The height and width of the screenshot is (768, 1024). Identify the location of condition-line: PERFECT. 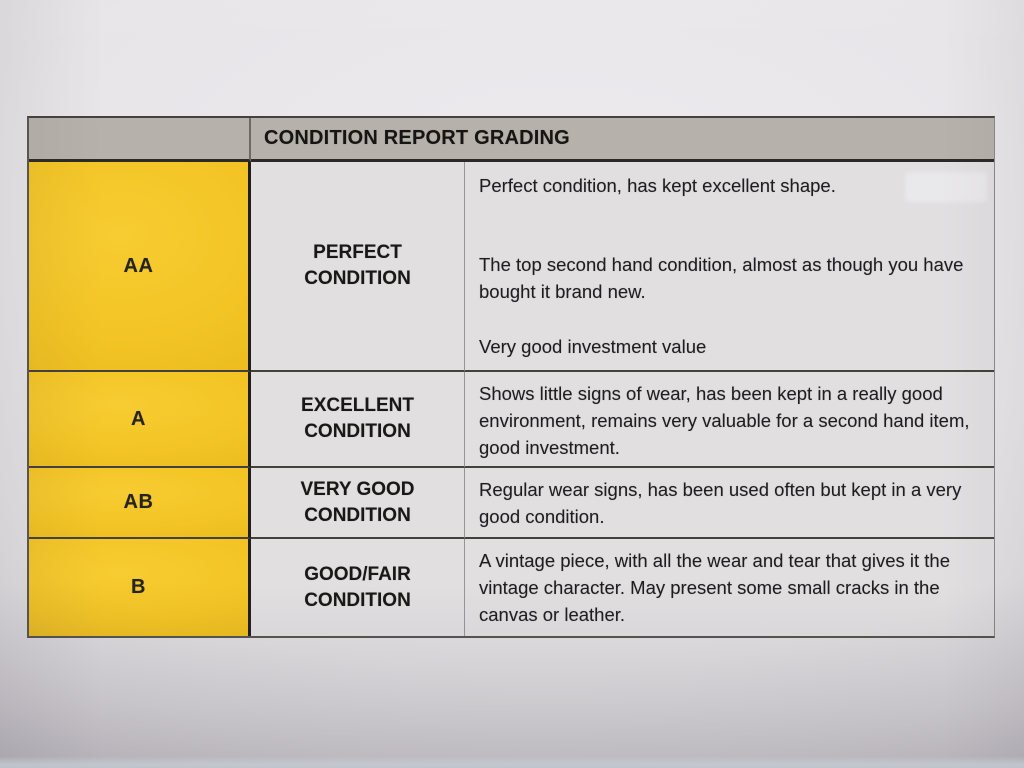
(357, 252).